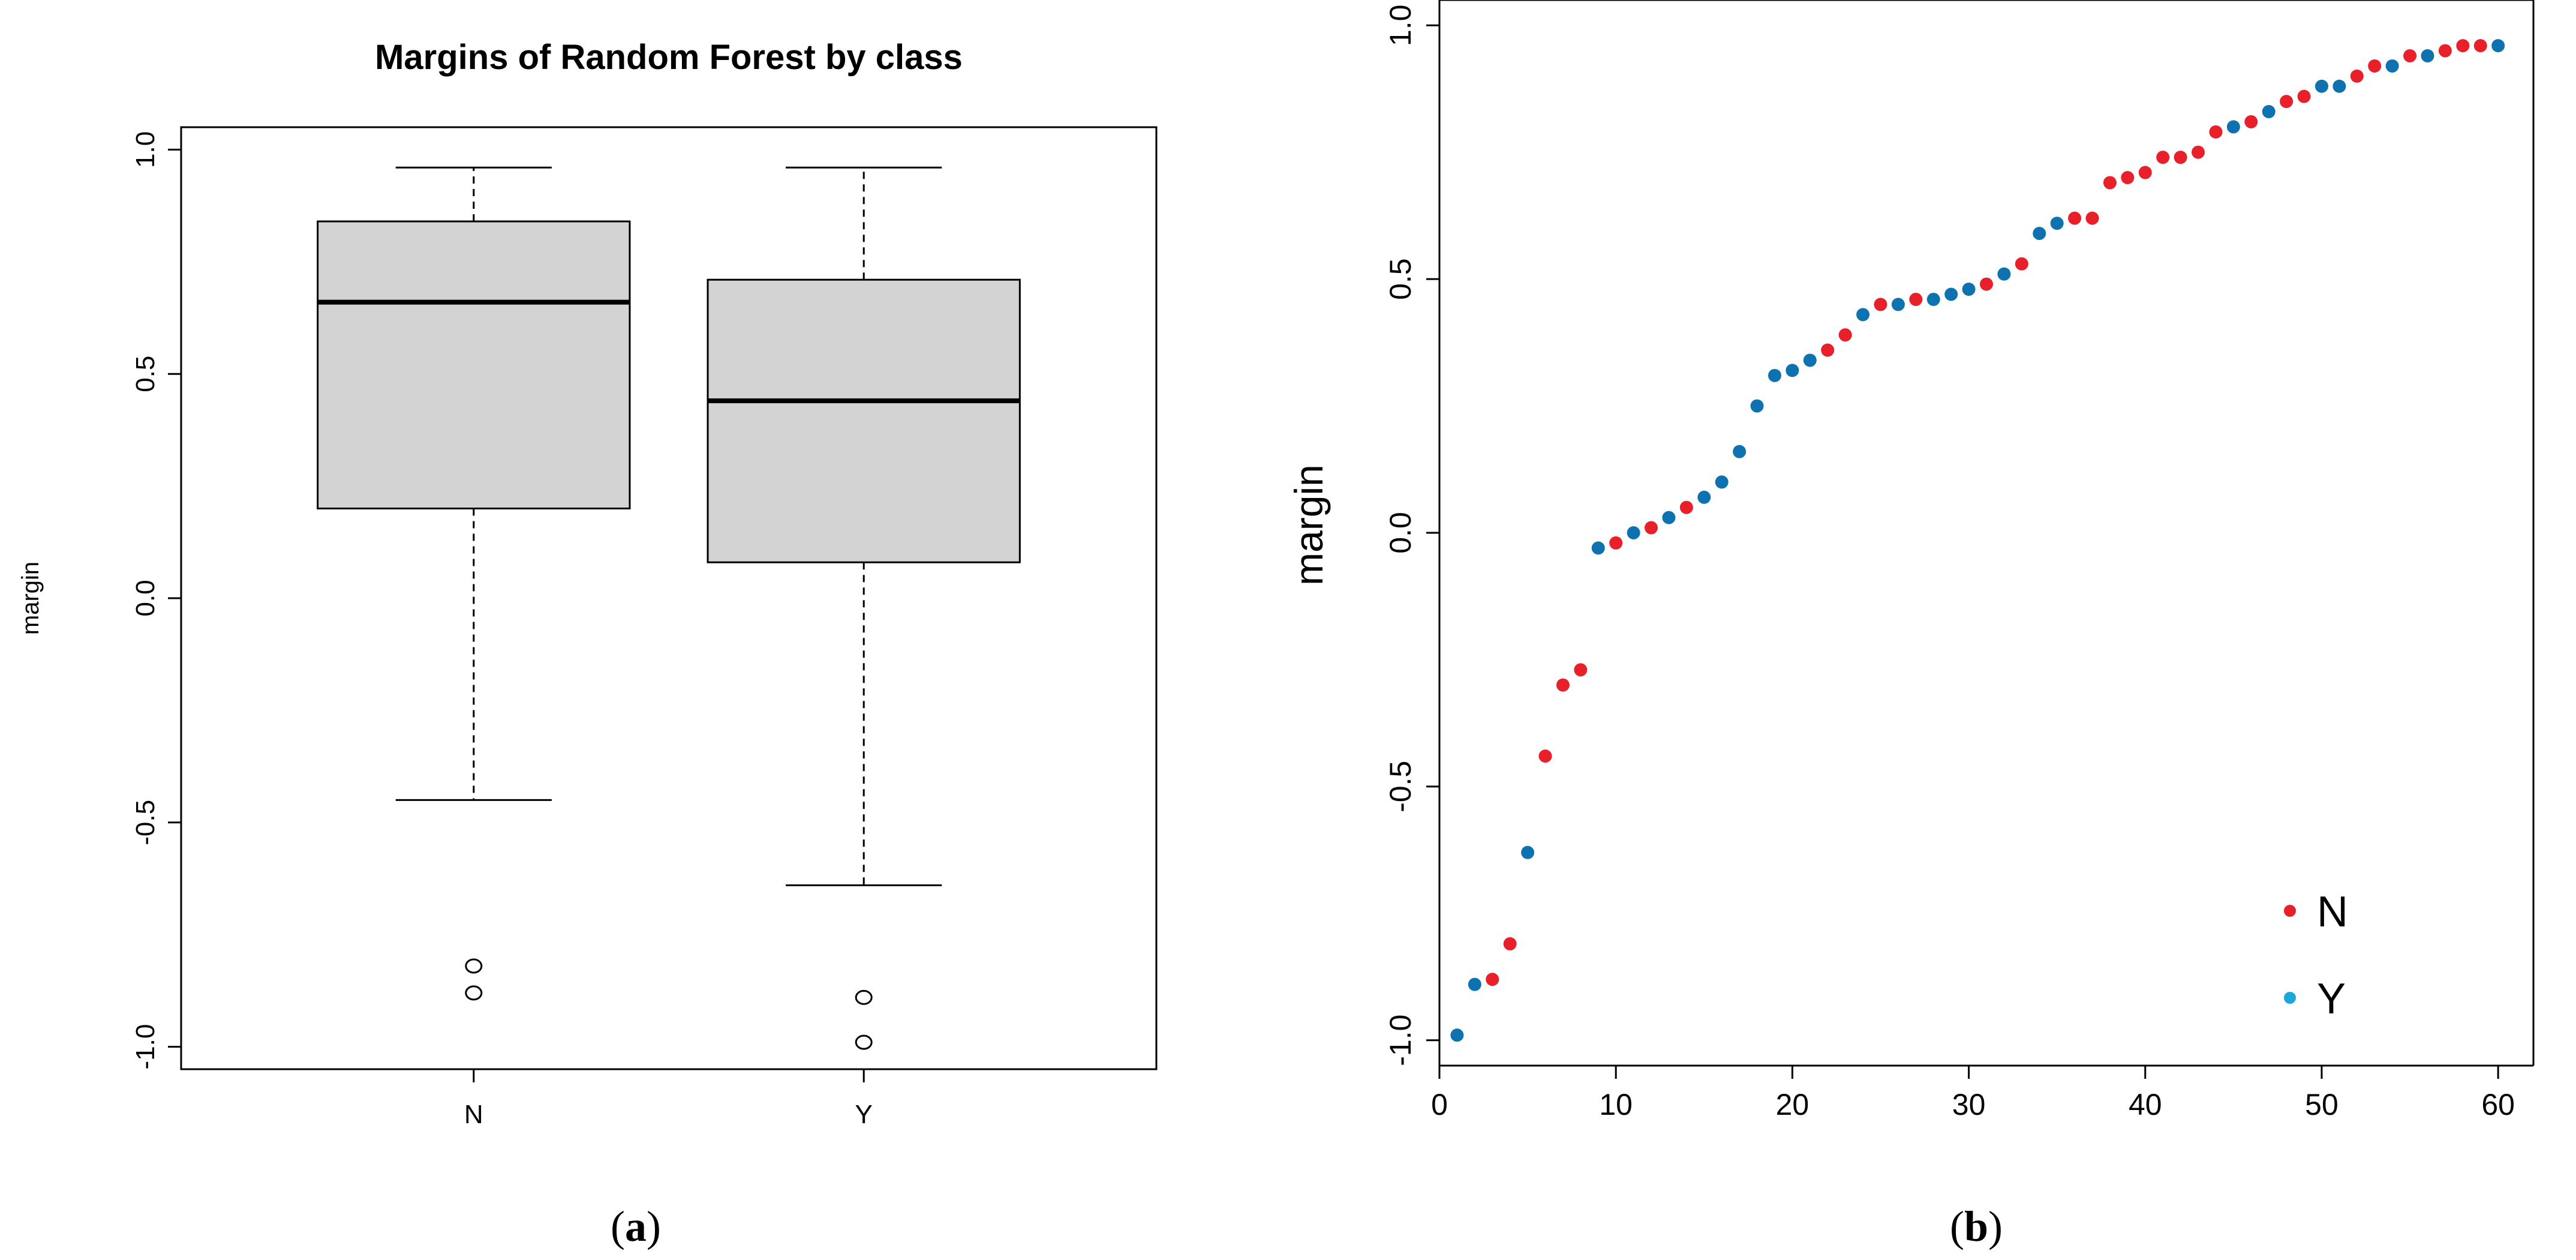  I want to click on panel-b-x-tick-label: 0, so click(1439, 1104).